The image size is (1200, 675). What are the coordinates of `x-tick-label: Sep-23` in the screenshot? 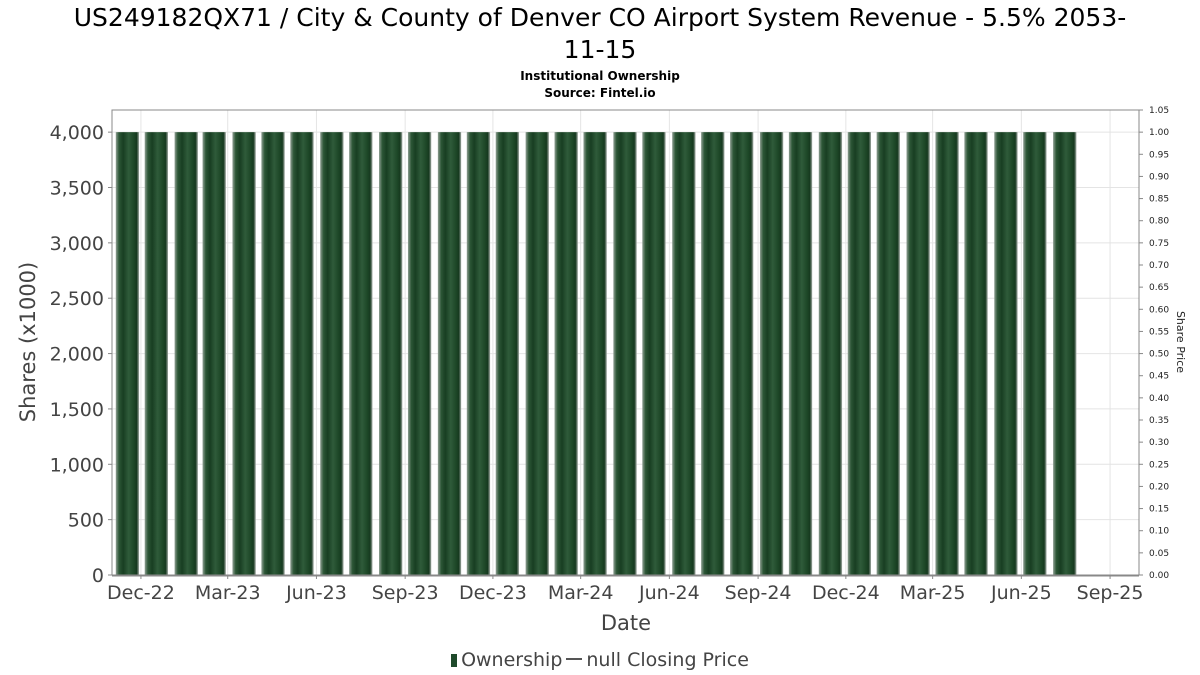 It's located at (405, 593).